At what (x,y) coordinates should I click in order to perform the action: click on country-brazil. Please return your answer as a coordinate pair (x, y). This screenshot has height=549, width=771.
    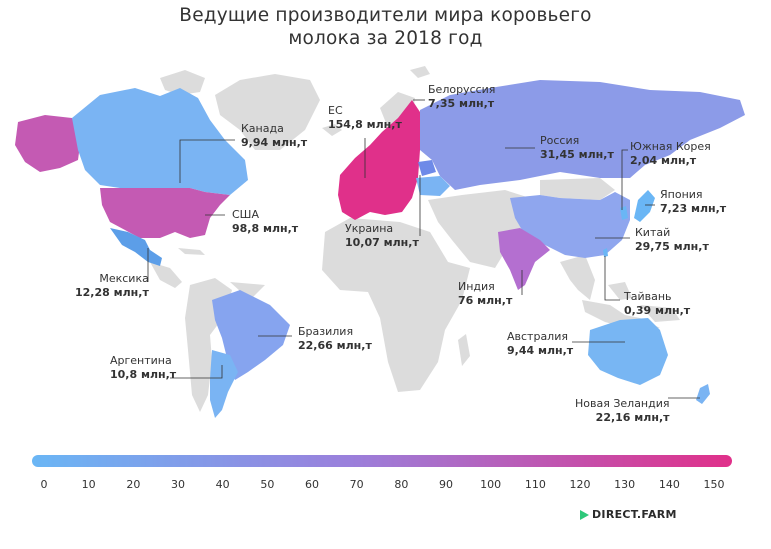
    Looking at the image, I should click on (251, 335).